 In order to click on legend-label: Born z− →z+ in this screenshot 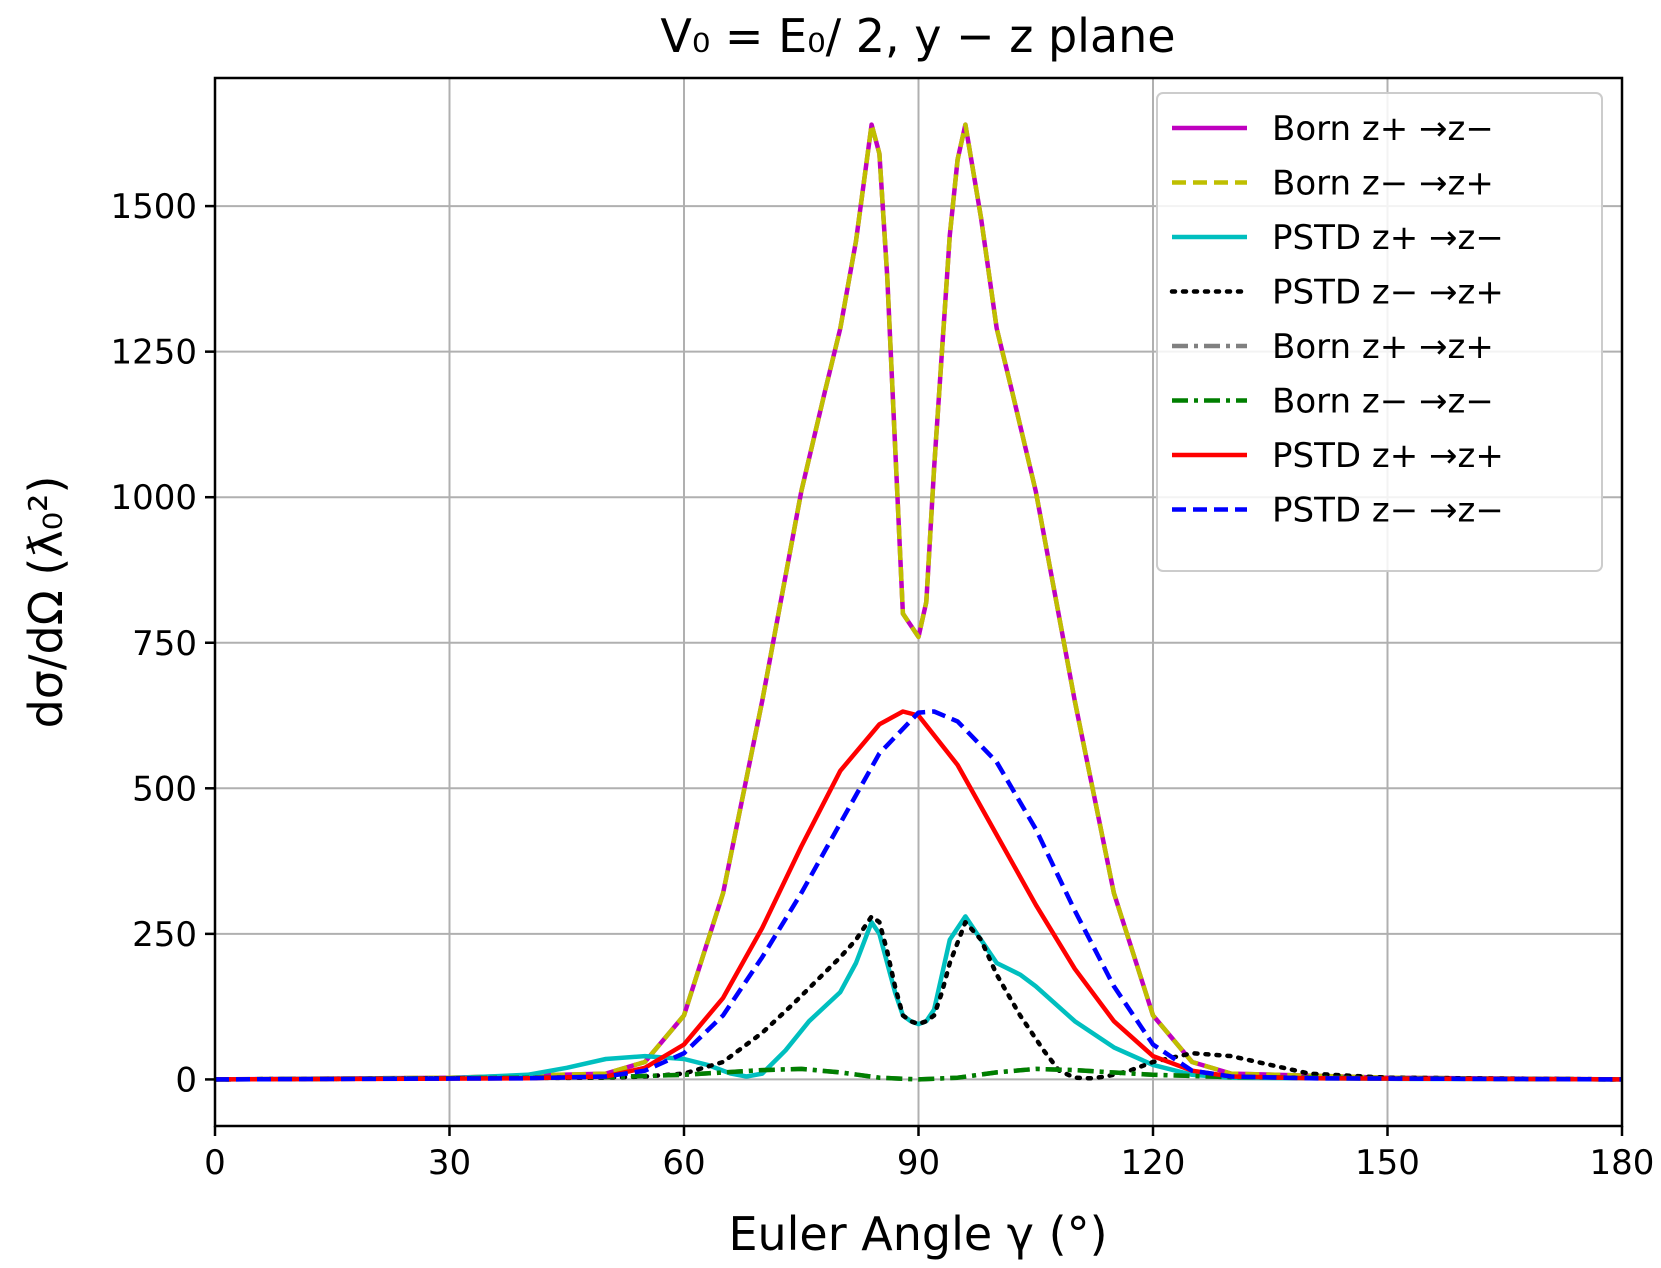, I will do `click(1383, 184)`.